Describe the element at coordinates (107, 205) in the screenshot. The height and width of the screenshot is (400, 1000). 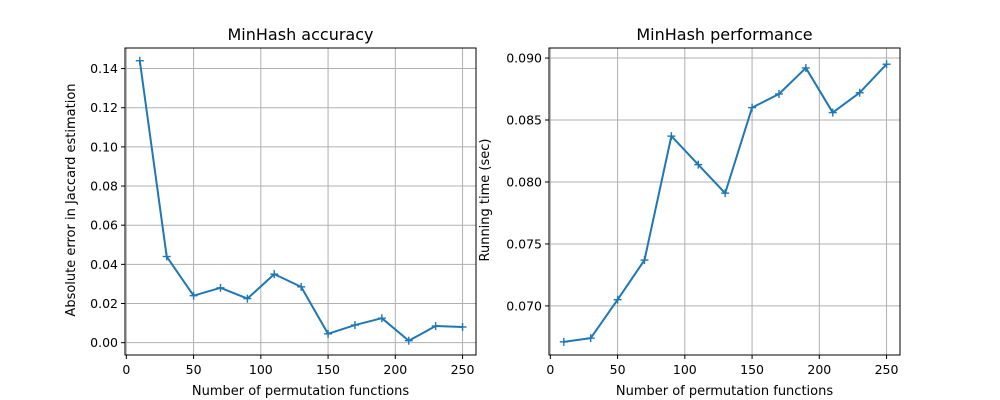
I see `accuracy-y-ticks: 0.00 0.02 0.04 0.06 0.08 0.10 0.12 0.14` at that location.